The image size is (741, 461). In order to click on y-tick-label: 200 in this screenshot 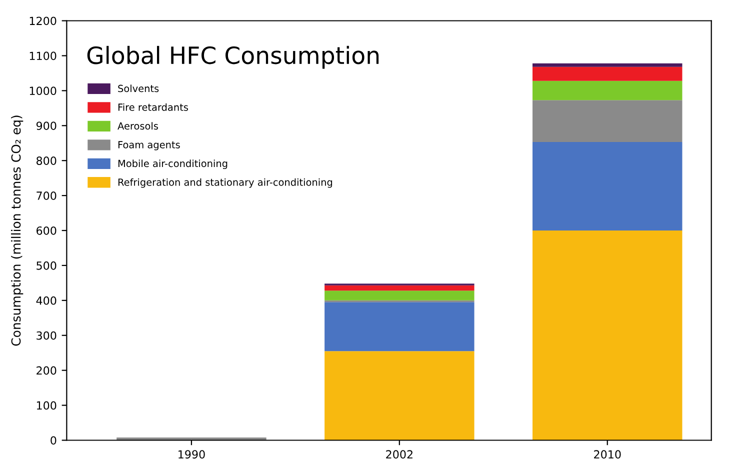, I will do `click(46, 370)`.